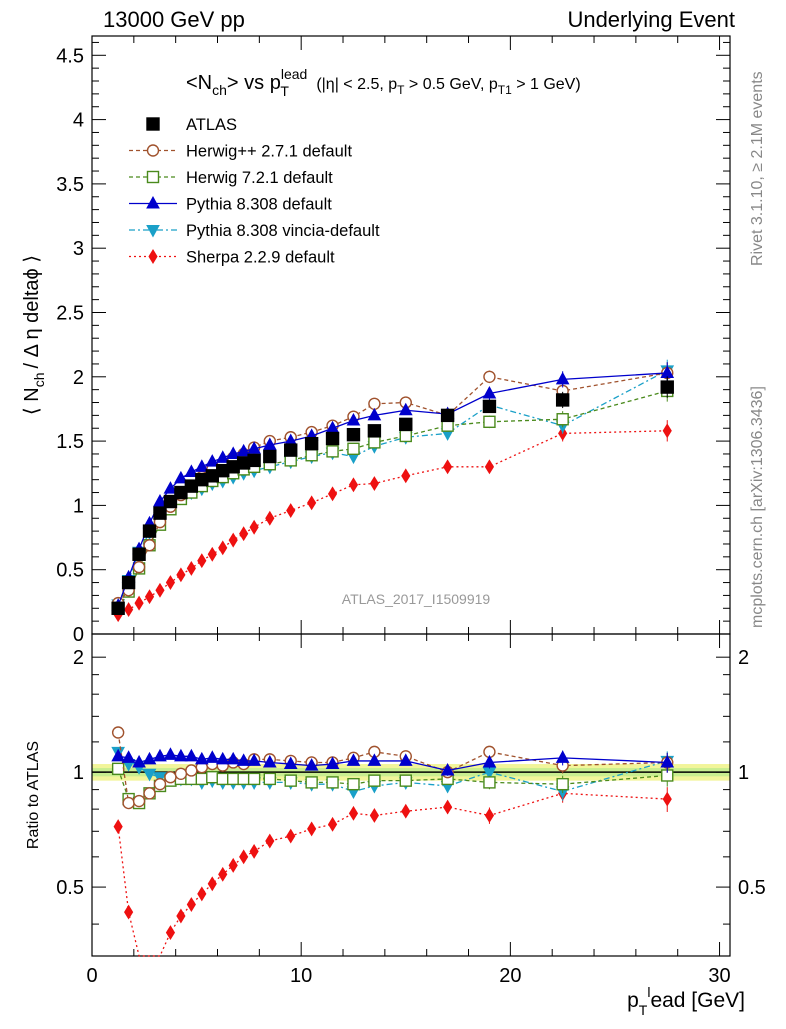 This screenshot has height=1029, width=786. I want to click on main-y-tick-label: 3, so click(78, 249).